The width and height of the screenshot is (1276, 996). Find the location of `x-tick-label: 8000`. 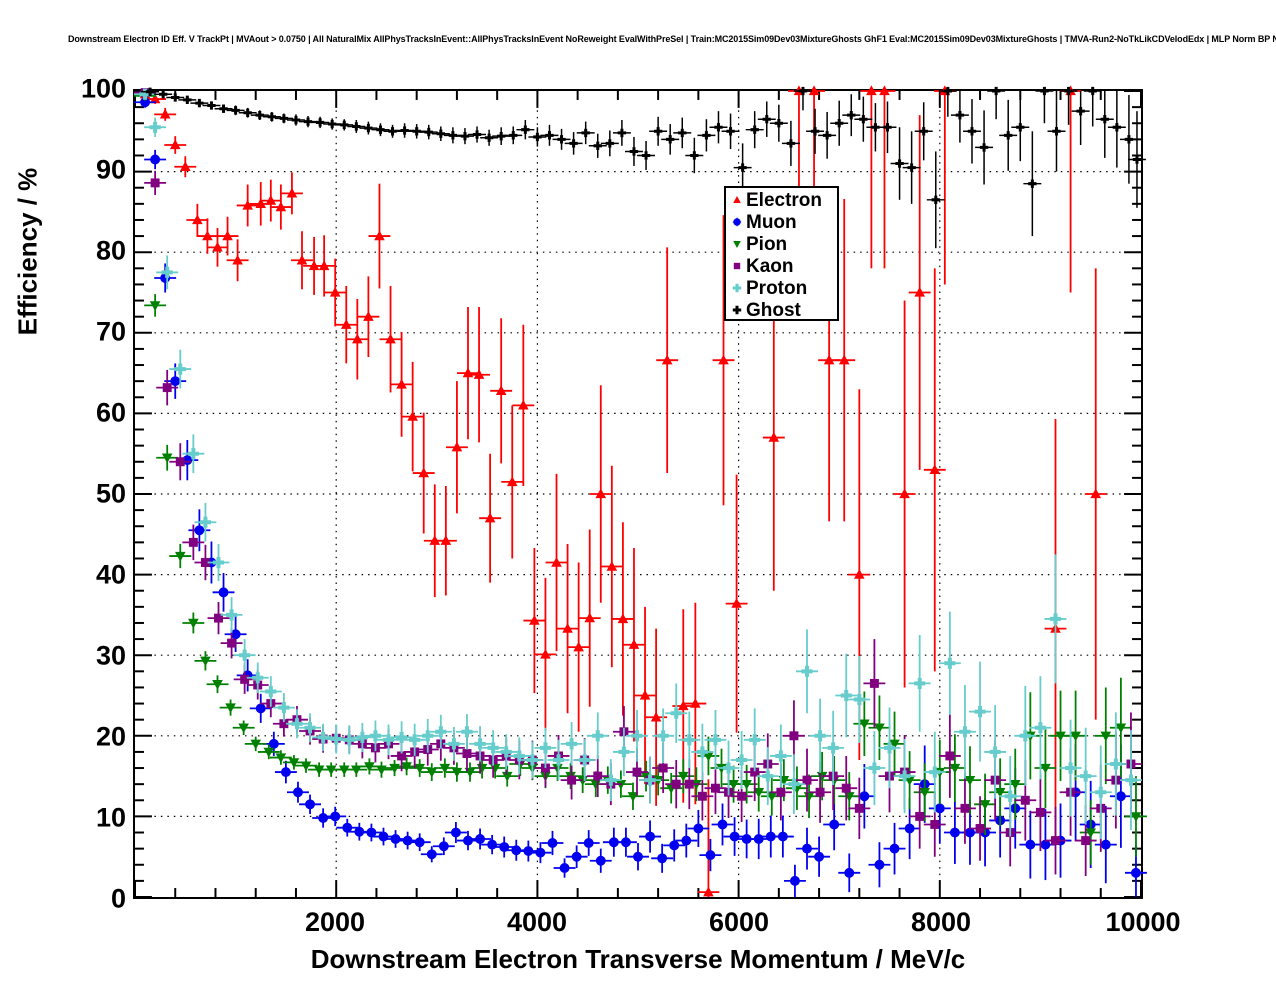

x-tick-label: 8000 is located at coordinates (941, 922).